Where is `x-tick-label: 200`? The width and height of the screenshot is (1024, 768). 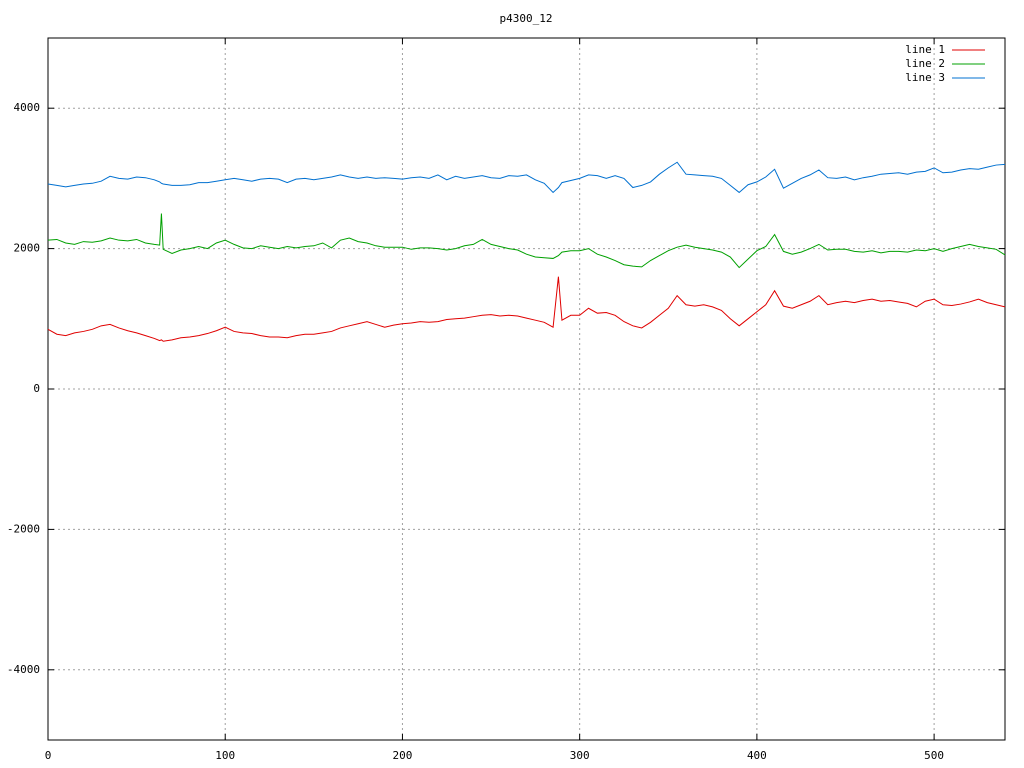 x-tick-label: 200 is located at coordinates (403, 755).